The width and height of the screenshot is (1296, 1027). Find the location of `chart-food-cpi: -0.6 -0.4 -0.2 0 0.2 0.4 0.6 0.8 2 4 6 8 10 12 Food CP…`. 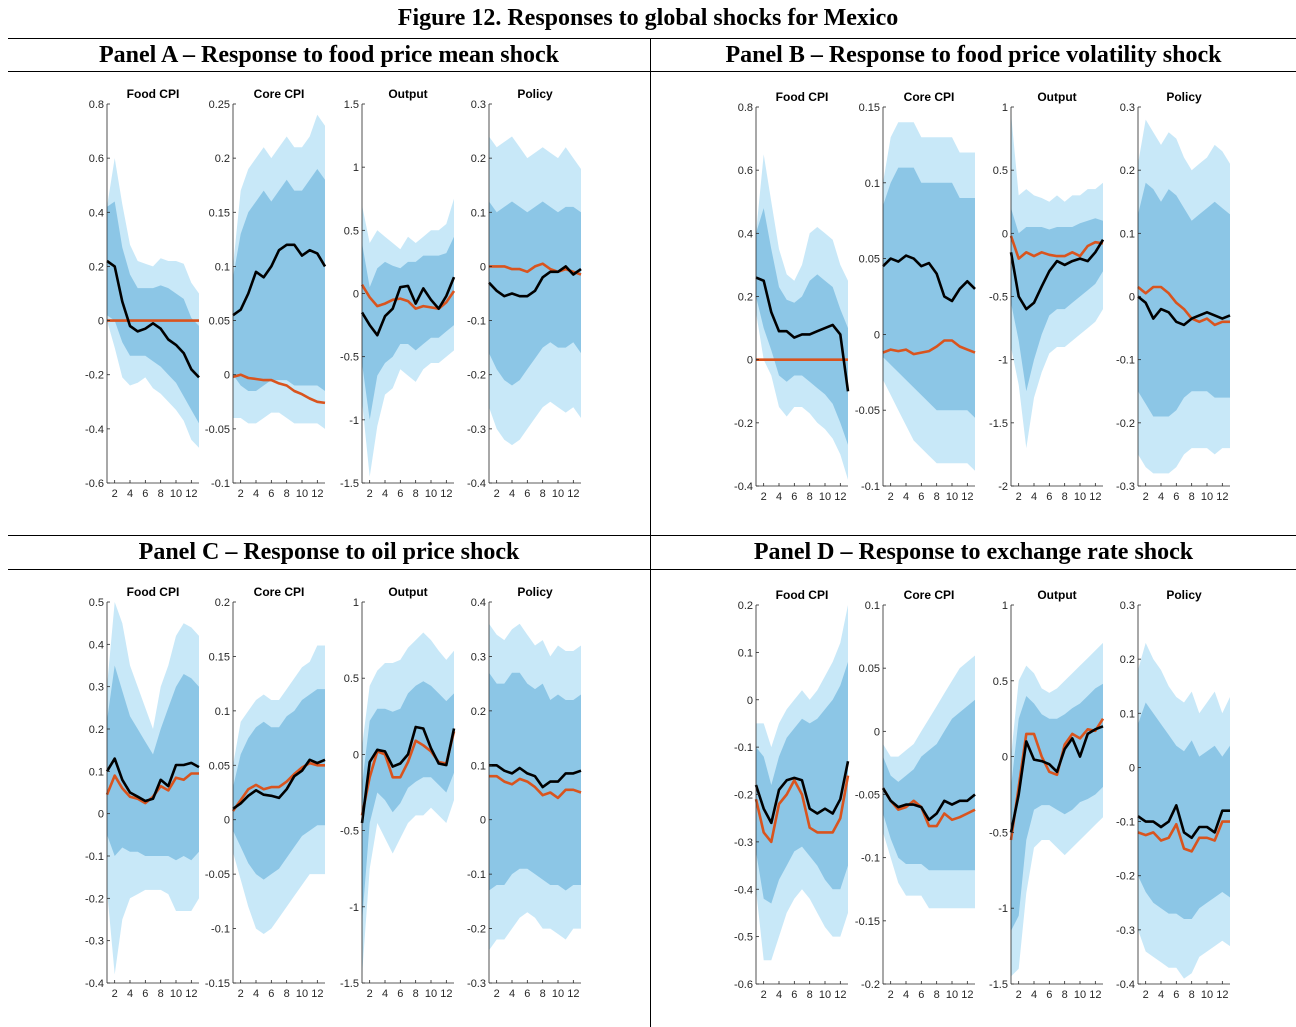

chart-food-cpi: -0.6 -0.4 -0.2 0 0.2 0.4 0.6 0.8 2 4 6 8 10 12 Food CP… is located at coordinates (142, 293).